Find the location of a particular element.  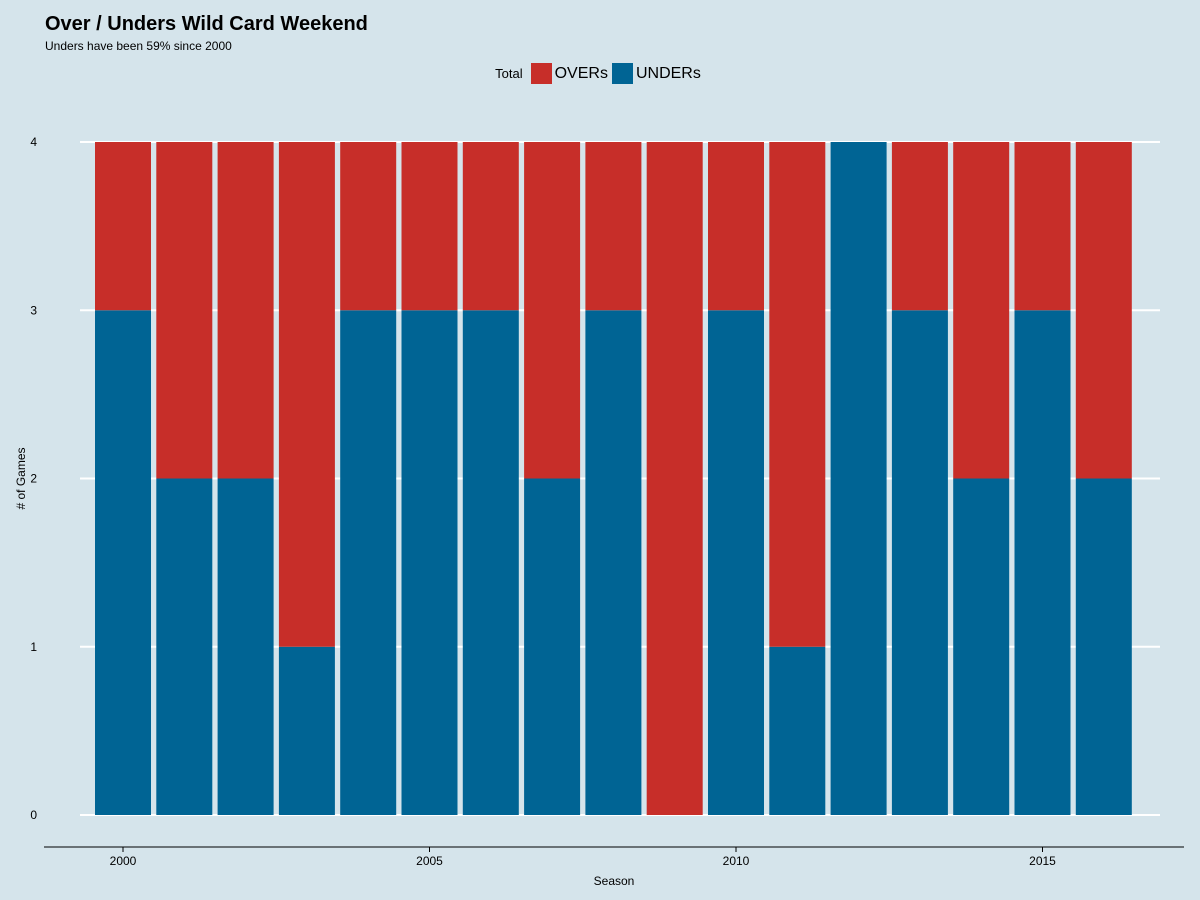

chart-subtitle: Unders have been 59% since 2000 is located at coordinates (138, 46).